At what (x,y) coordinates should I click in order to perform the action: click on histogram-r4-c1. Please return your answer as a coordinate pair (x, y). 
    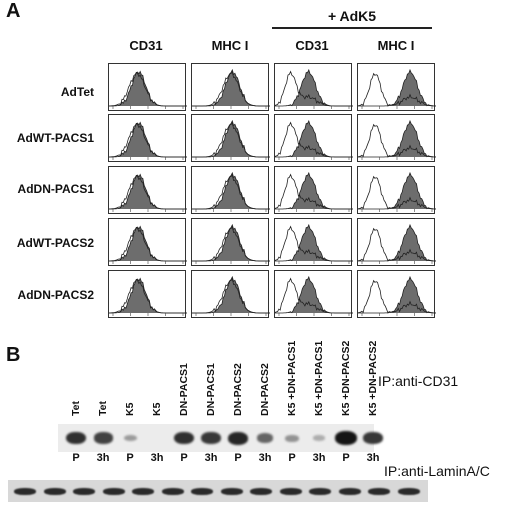
    Looking at the image, I should click on (147, 242).